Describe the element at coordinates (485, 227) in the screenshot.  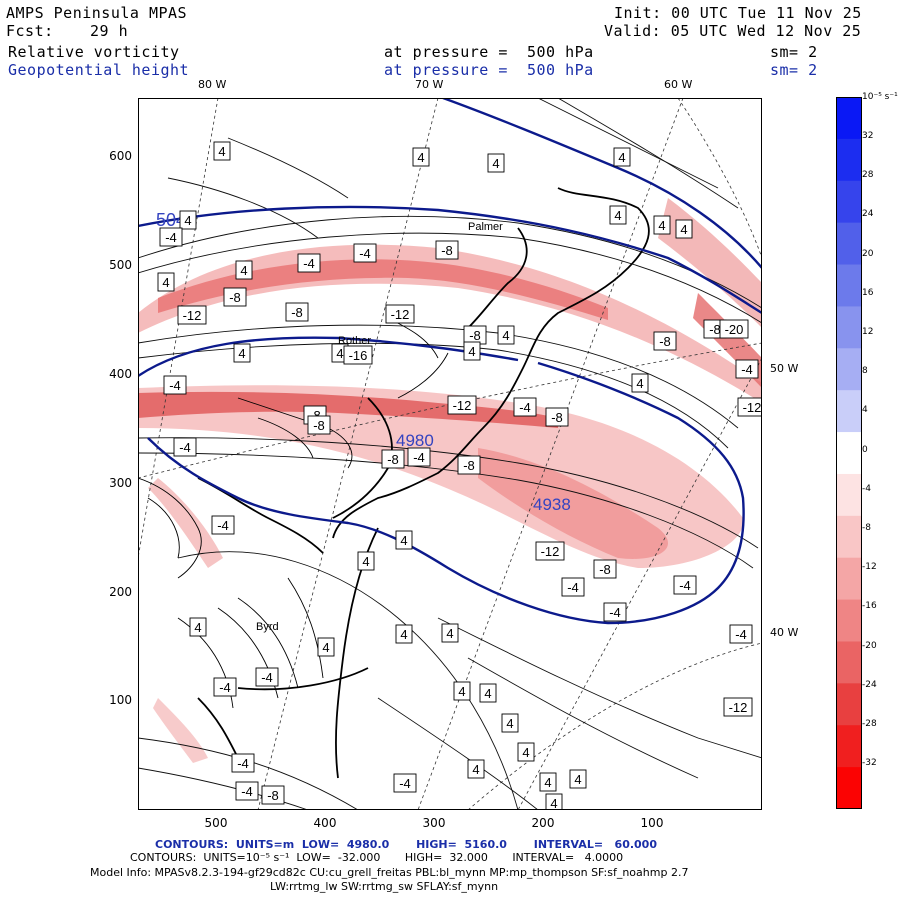
I see `place-palmer: Palmer` at that location.